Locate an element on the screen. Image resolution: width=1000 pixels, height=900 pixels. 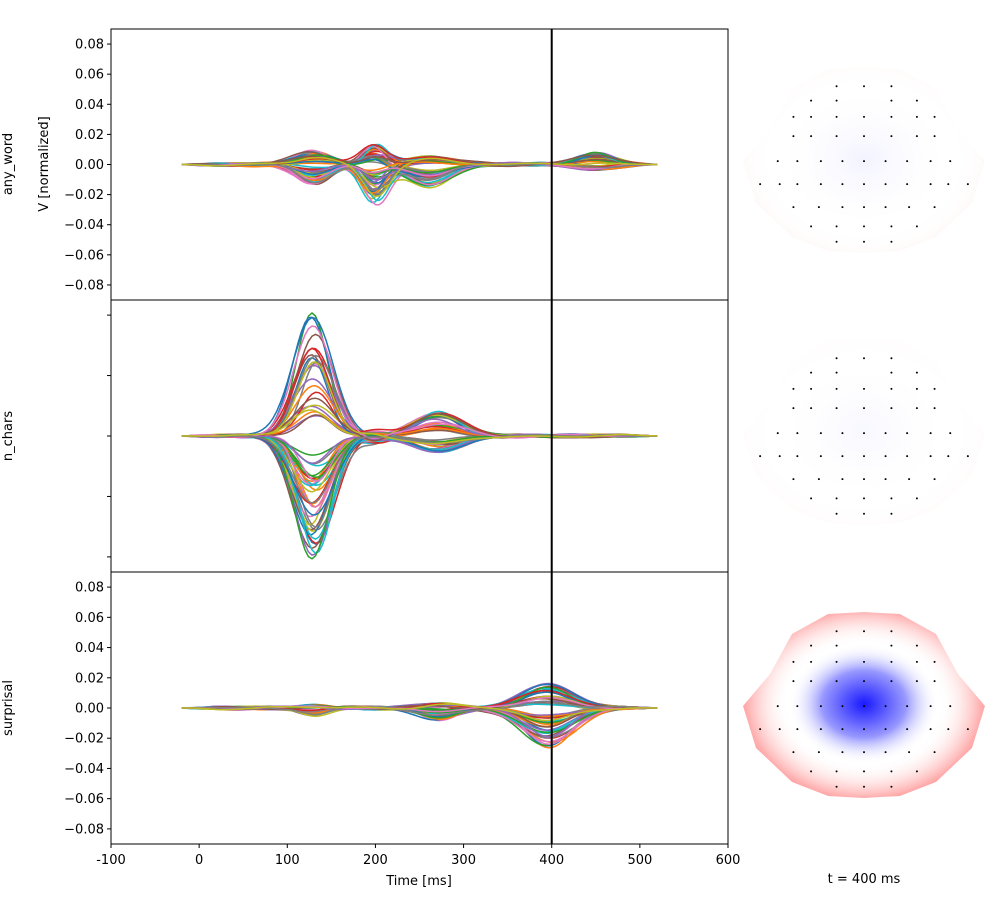
row-label: n_chars is located at coordinates (8, 436).